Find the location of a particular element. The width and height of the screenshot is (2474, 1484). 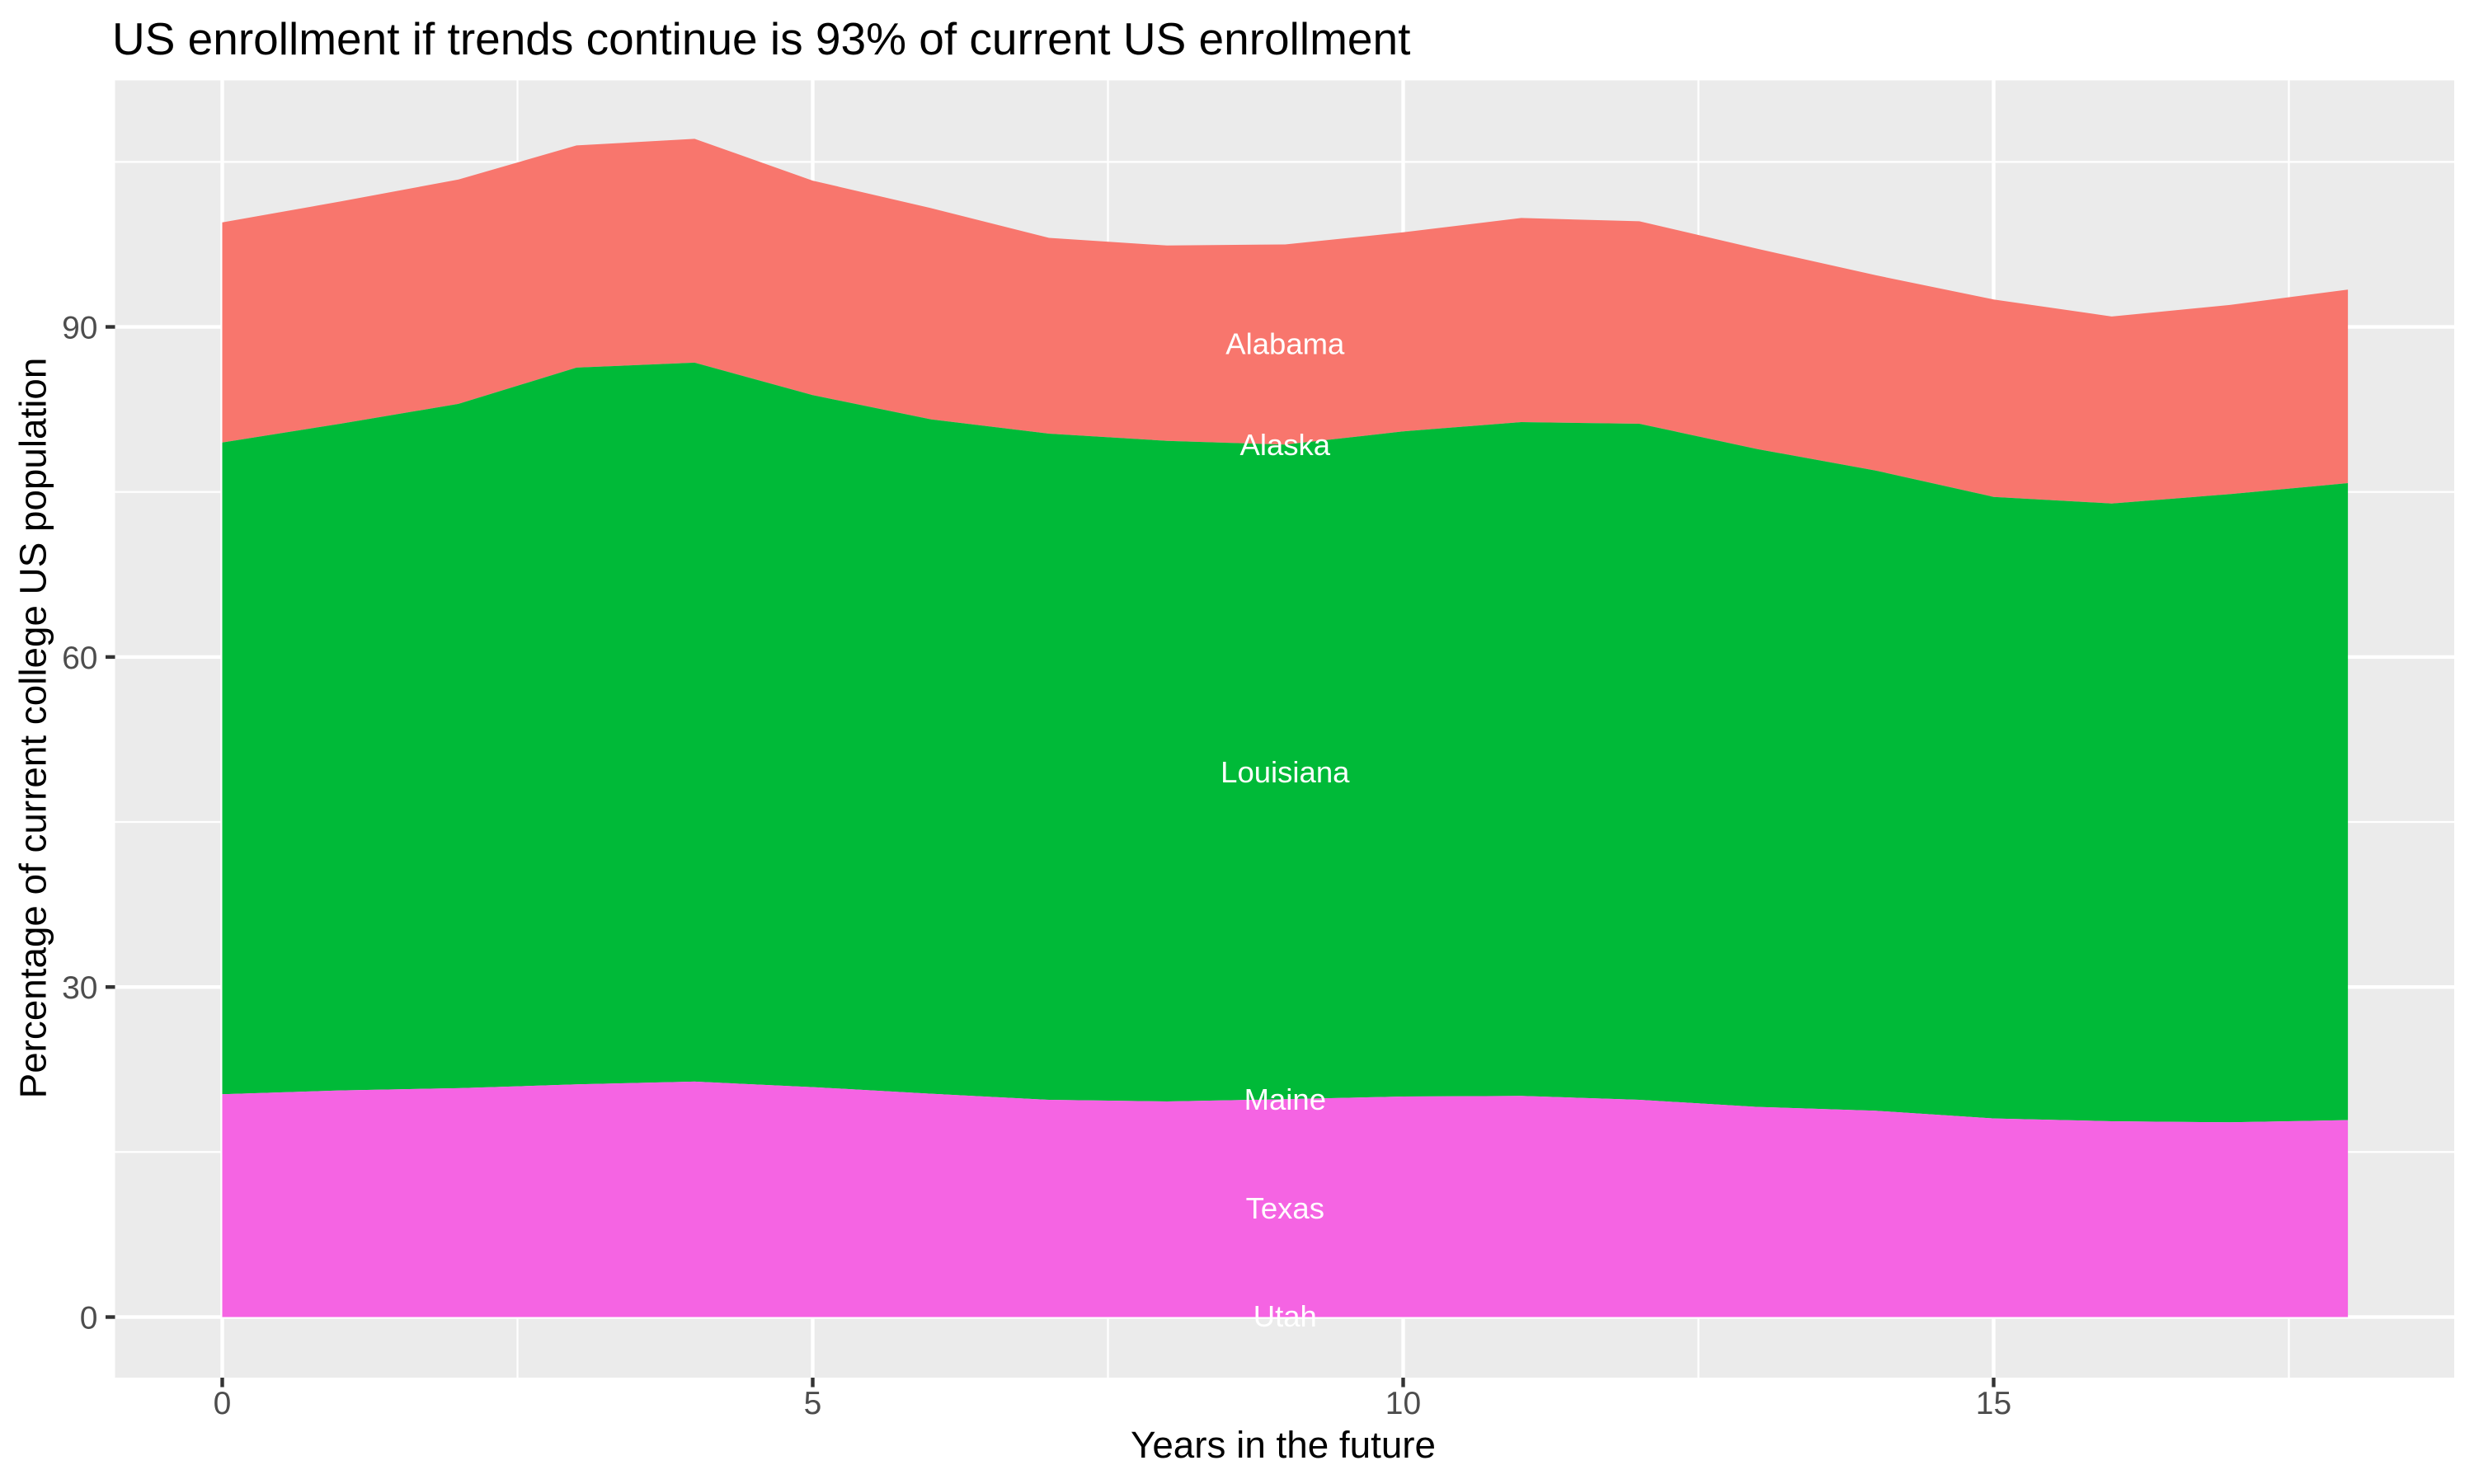

svg-text: Utah is located at coordinates (1285, 1316).